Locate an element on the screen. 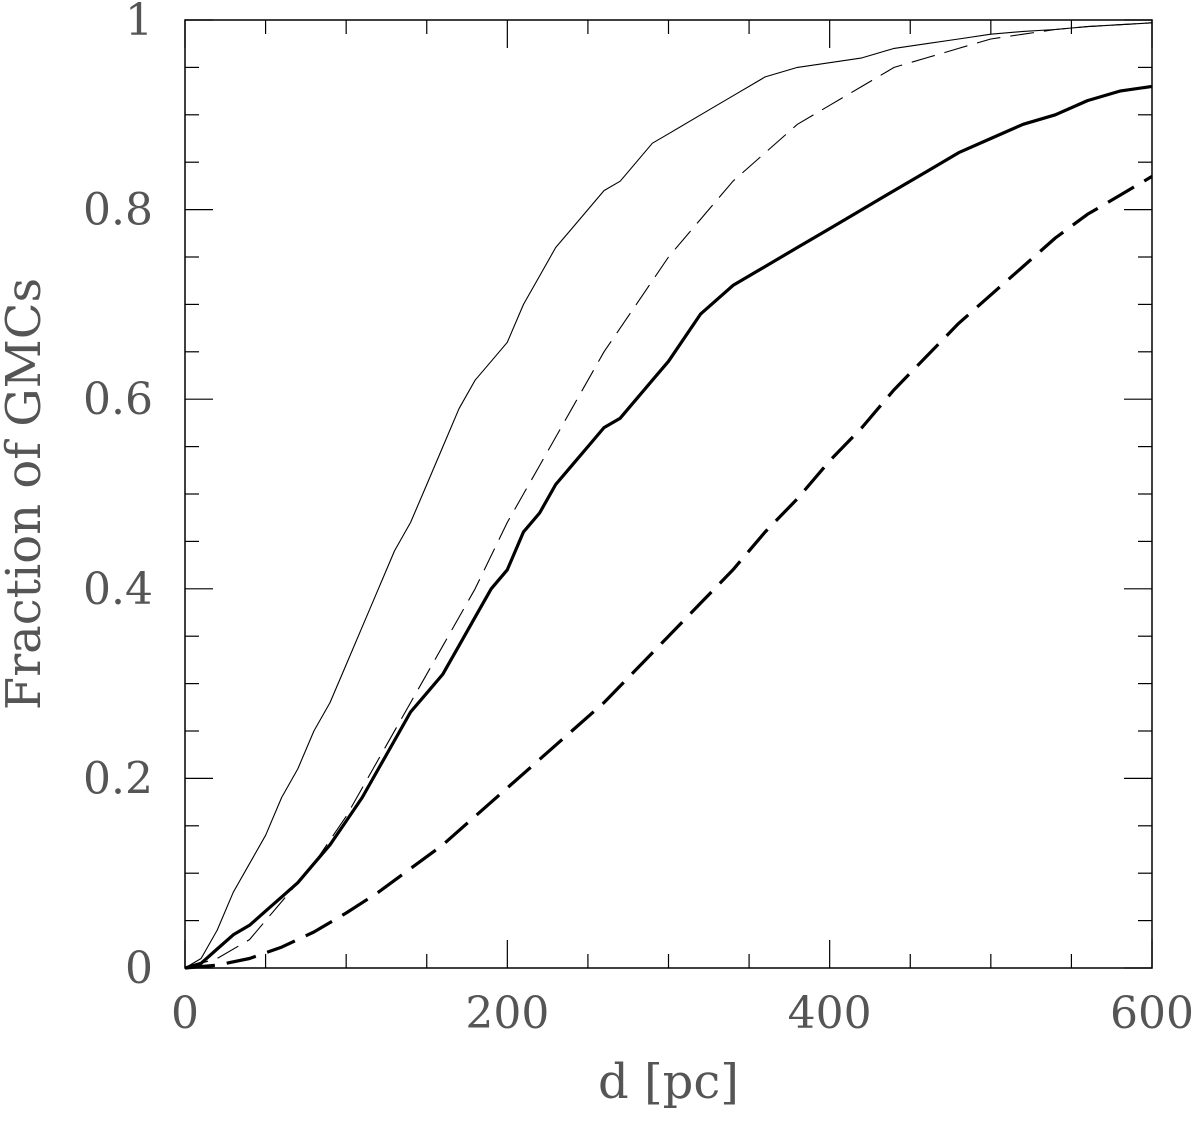  y-tick-labels: 0 0.2 0.4 0.6 0.8 1 is located at coordinates (118, 497).